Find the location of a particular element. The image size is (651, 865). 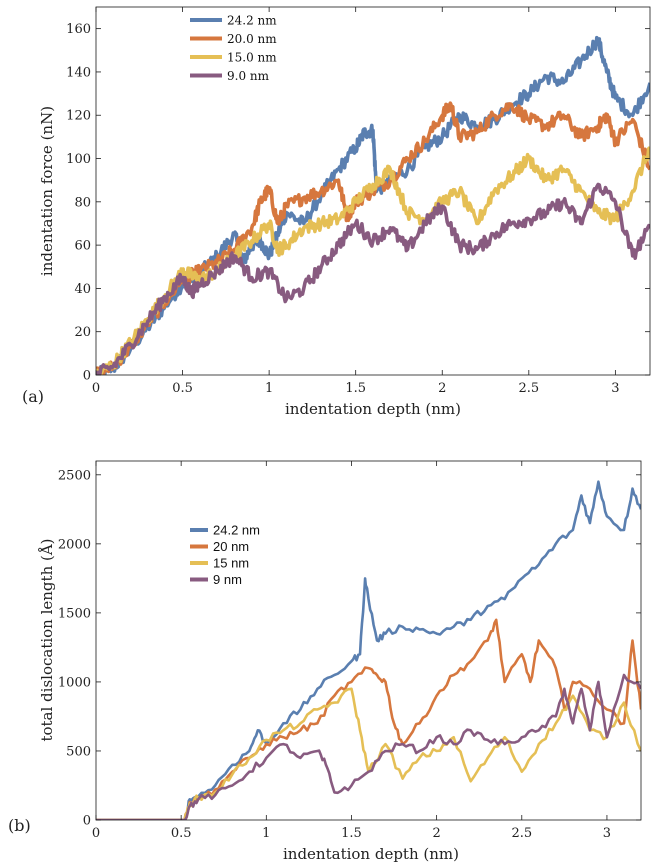

panel-b-x-tick-label: 2.5 is located at coordinates (521, 833).